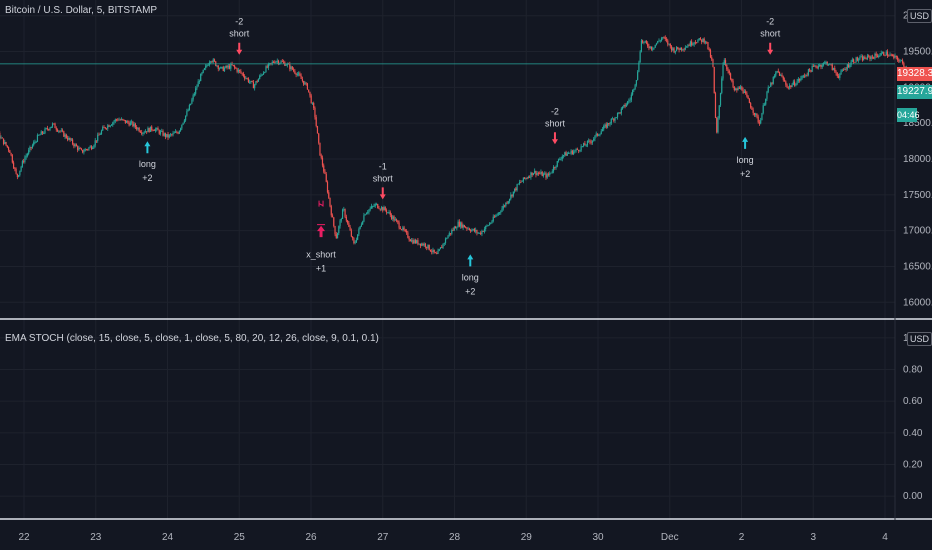  I want to click on y-tick-label: 17500.00, so click(917, 195).